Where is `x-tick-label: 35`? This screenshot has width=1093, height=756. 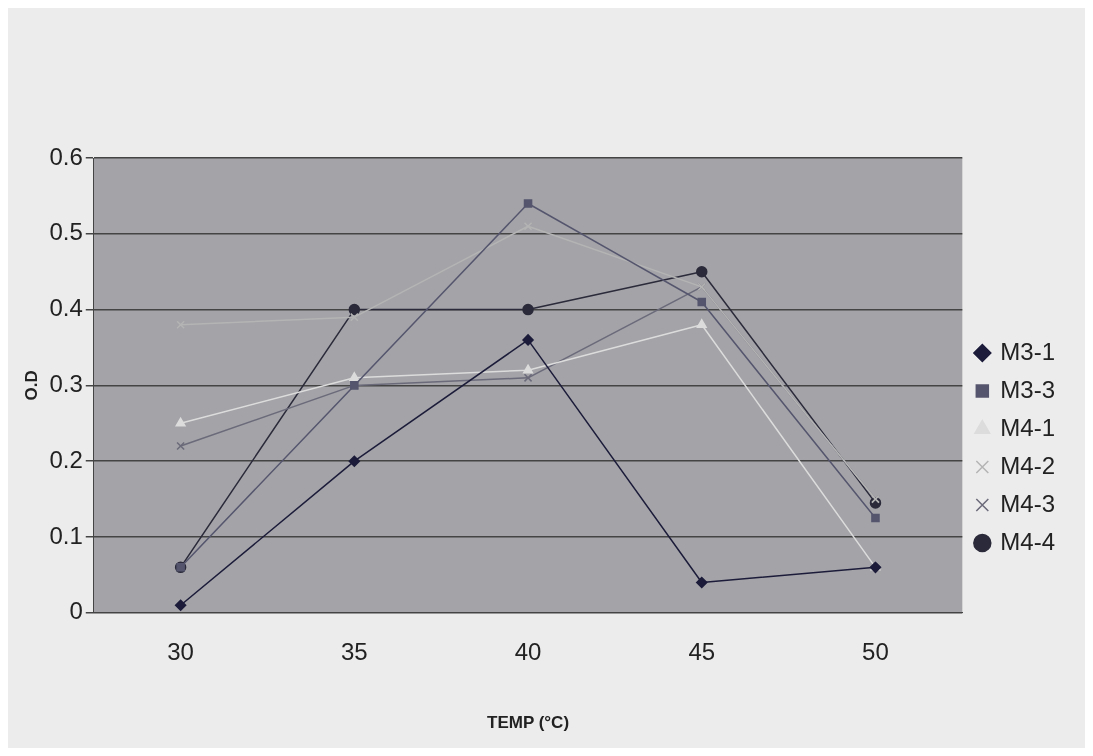 x-tick-label: 35 is located at coordinates (354, 651).